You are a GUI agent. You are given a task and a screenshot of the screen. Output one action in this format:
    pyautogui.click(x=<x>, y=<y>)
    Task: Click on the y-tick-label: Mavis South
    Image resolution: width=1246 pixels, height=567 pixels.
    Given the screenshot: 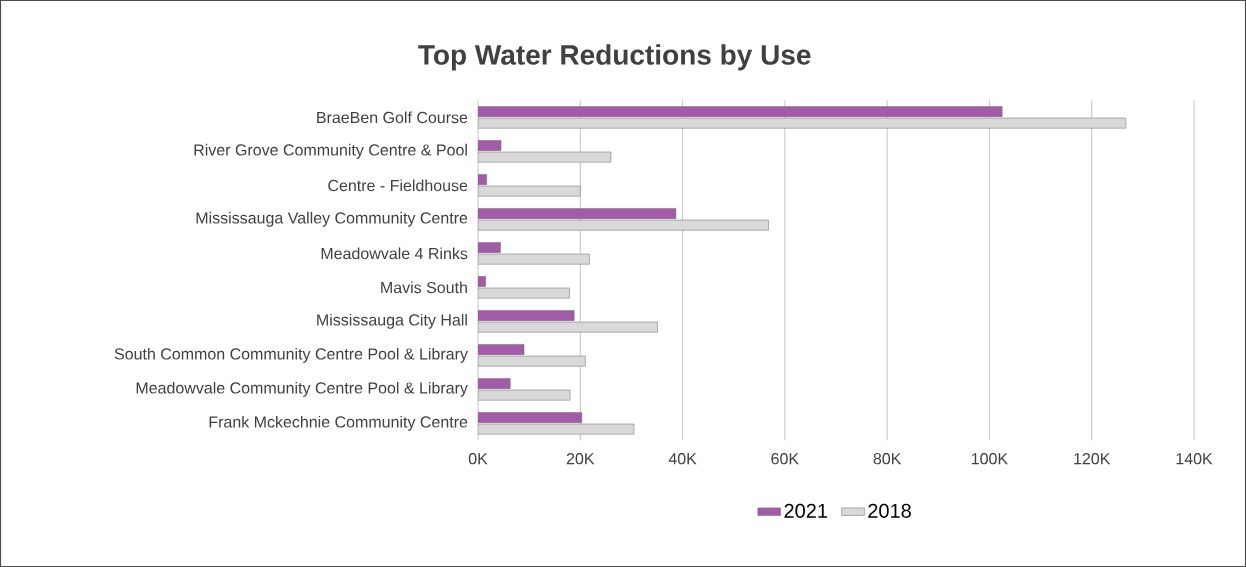 What is the action you would take?
    pyautogui.click(x=424, y=287)
    